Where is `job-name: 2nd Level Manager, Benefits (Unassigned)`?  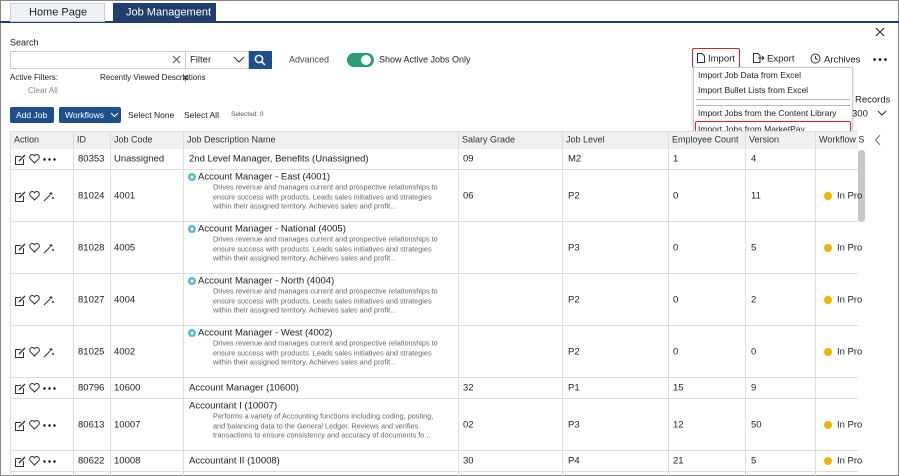
job-name: 2nd Level Manager, Benefits (Unassigned) is located at coordinates (279, 158).